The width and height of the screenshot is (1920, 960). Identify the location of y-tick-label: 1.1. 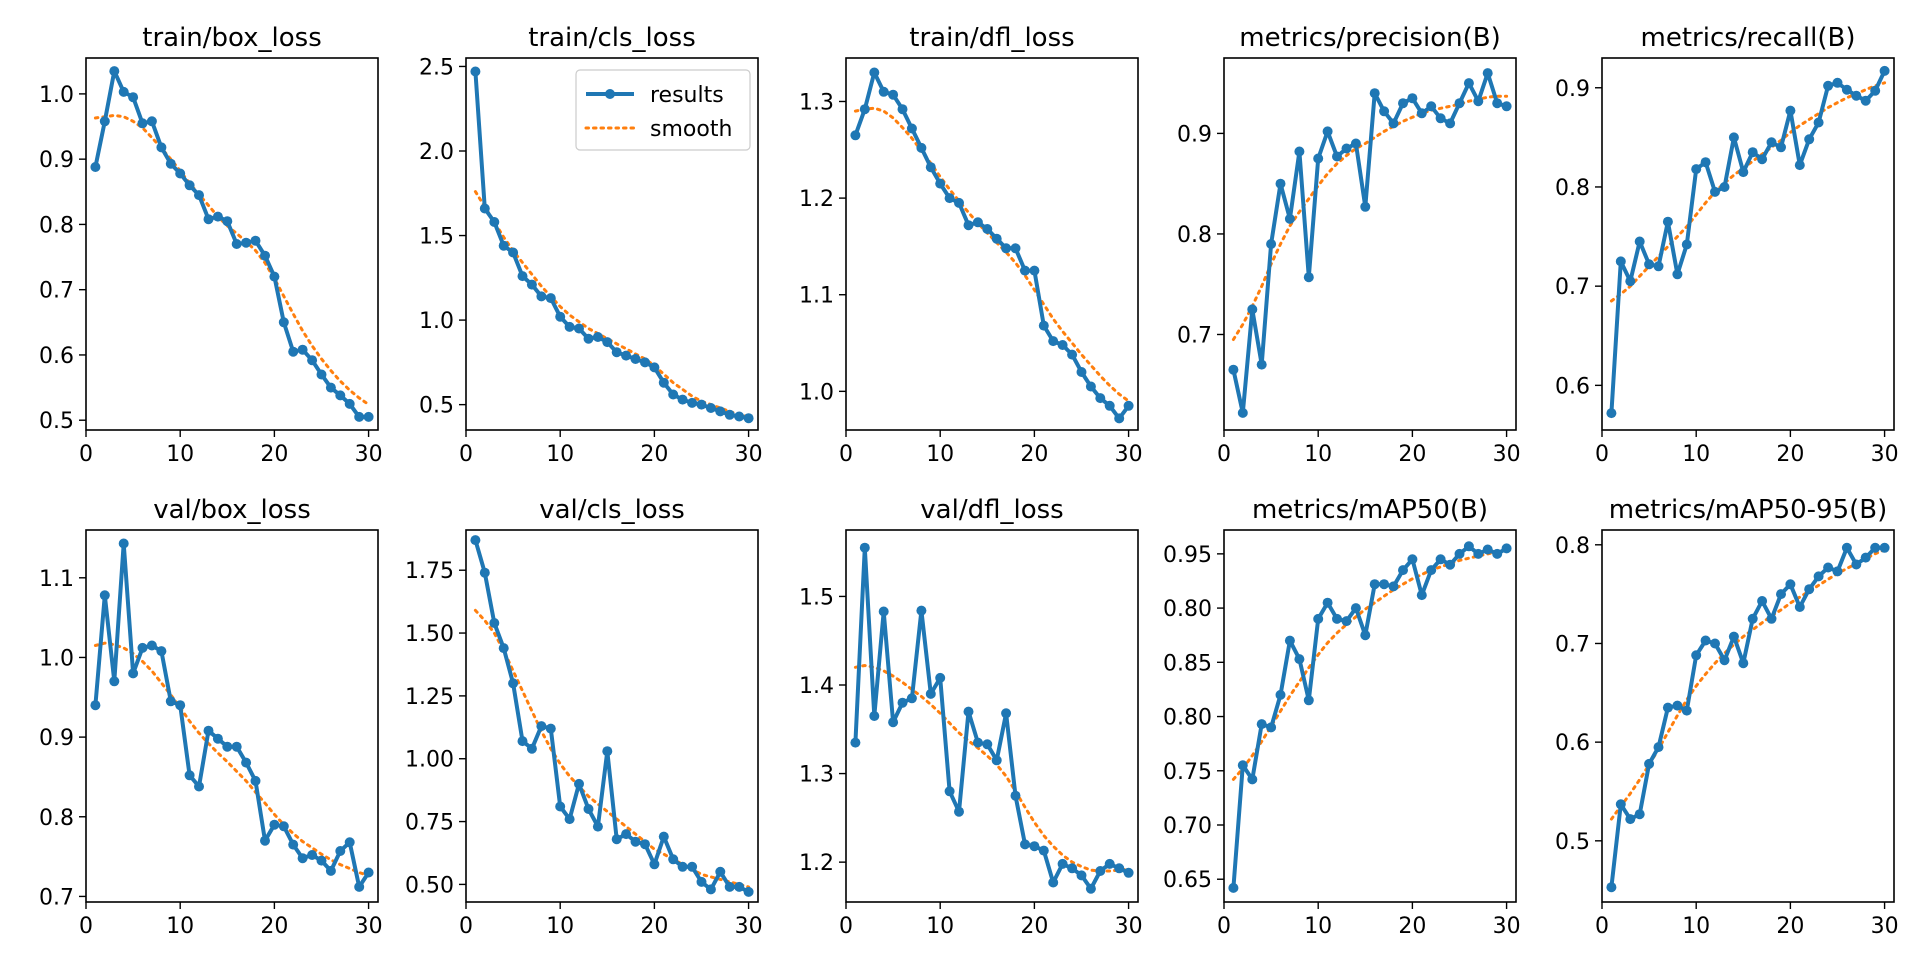
(816, 296).